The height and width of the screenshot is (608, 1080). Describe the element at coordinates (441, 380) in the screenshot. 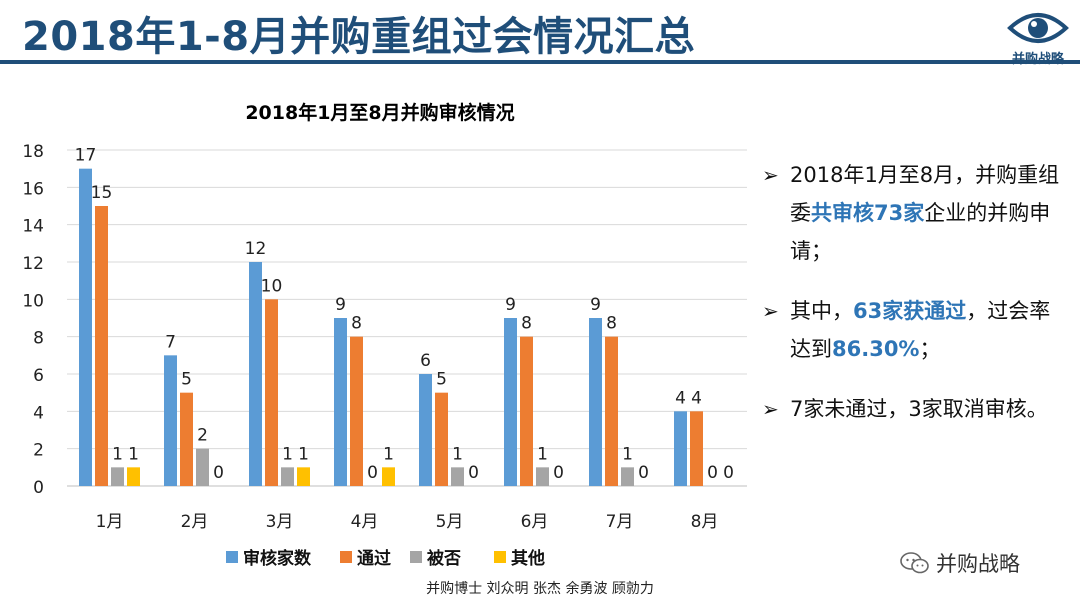

I see `data-label: 5` at that location.